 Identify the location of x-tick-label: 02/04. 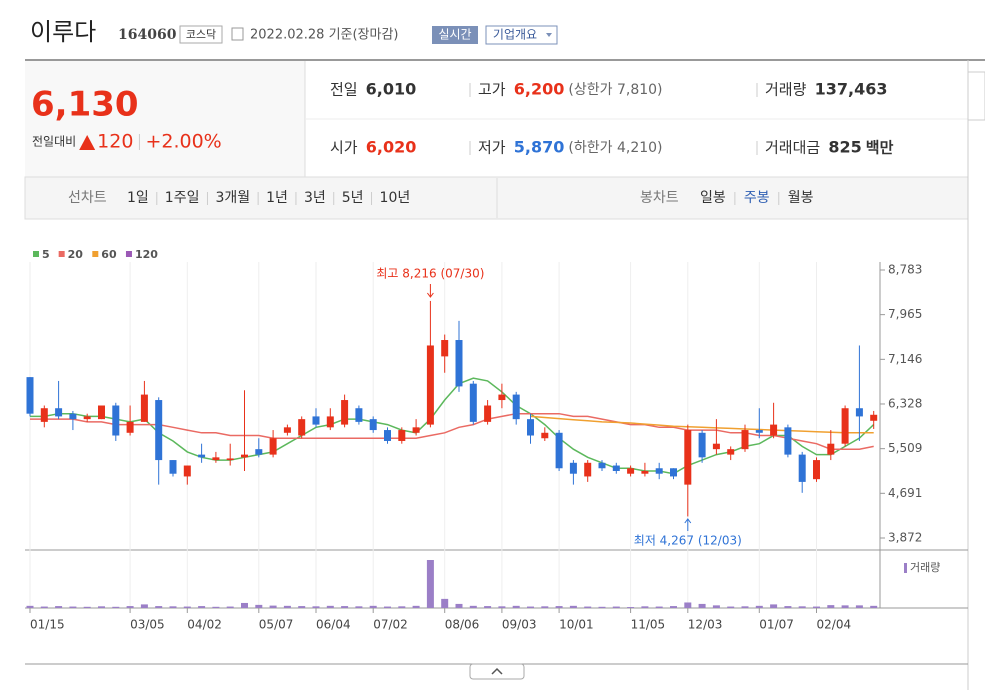
(834, 625).